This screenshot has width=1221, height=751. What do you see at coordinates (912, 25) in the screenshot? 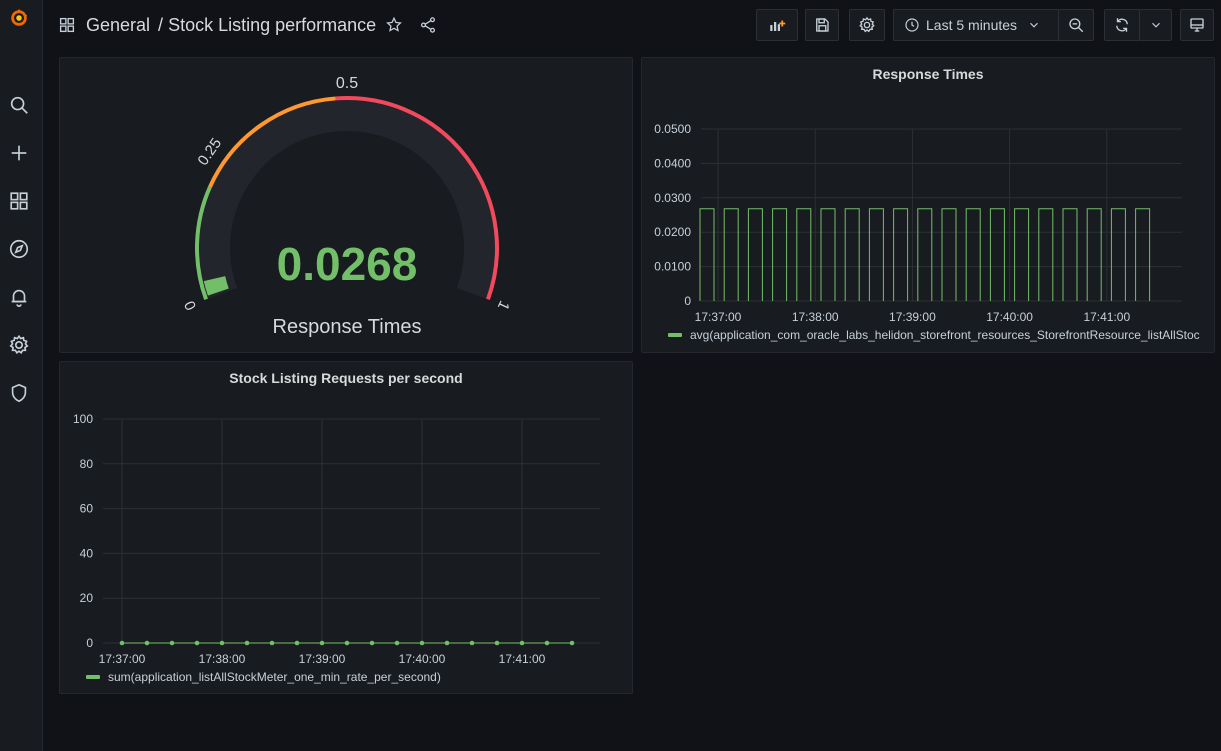
I see `clock-icon` at bounding box center [912, 25].